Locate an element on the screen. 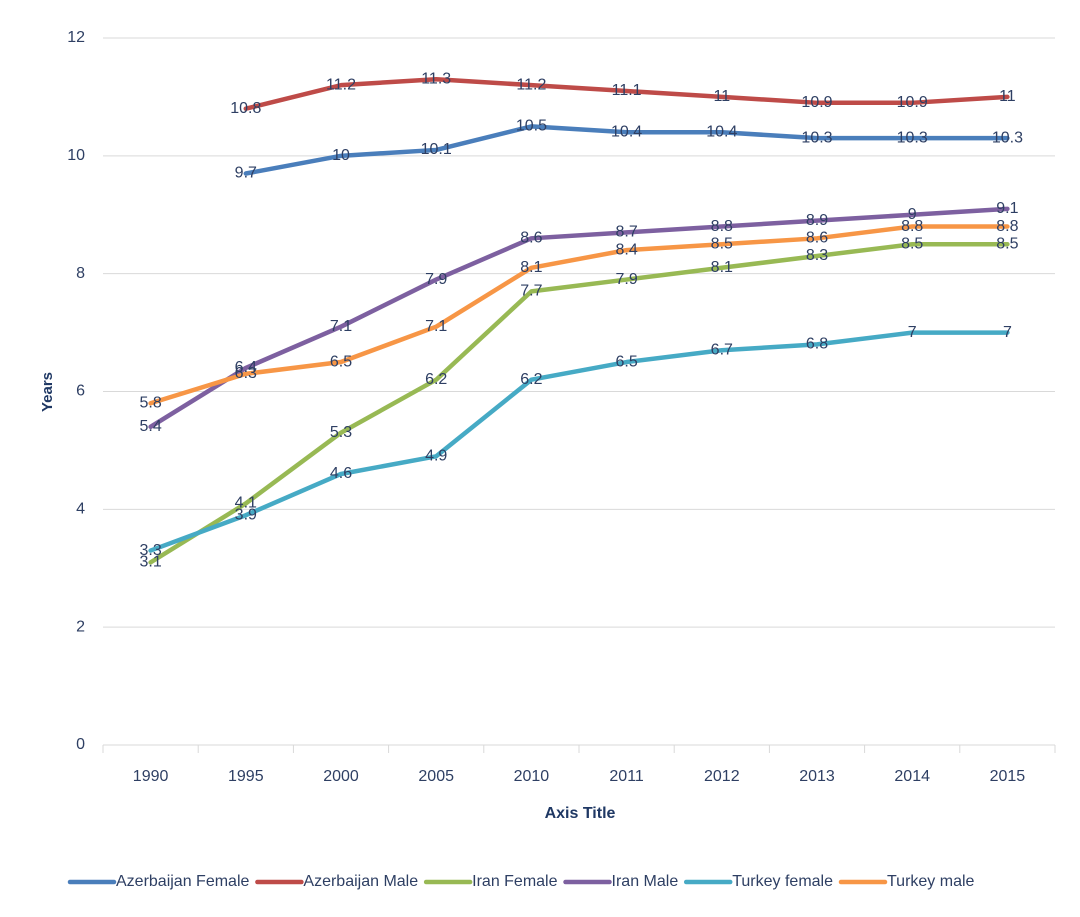  legend-label: Iran Female is located at coordinates (514, 881).